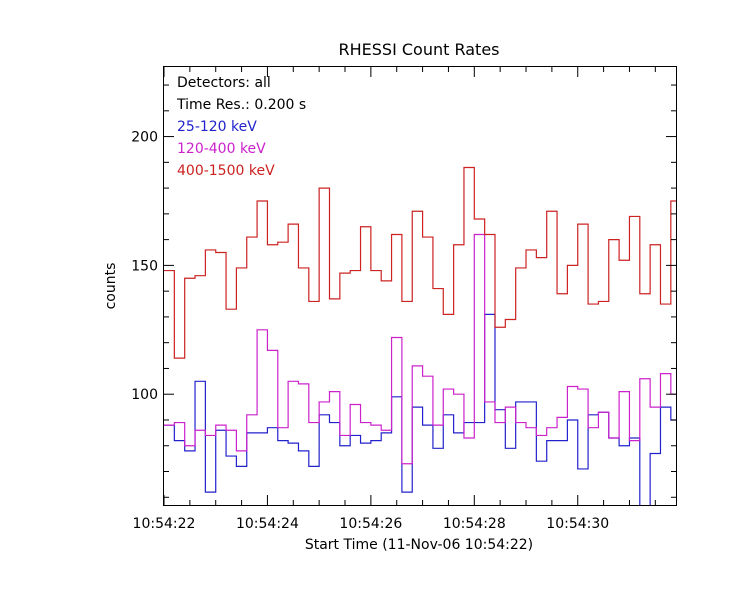  I want to click on y-axis-label: counts, so click(111, 286).